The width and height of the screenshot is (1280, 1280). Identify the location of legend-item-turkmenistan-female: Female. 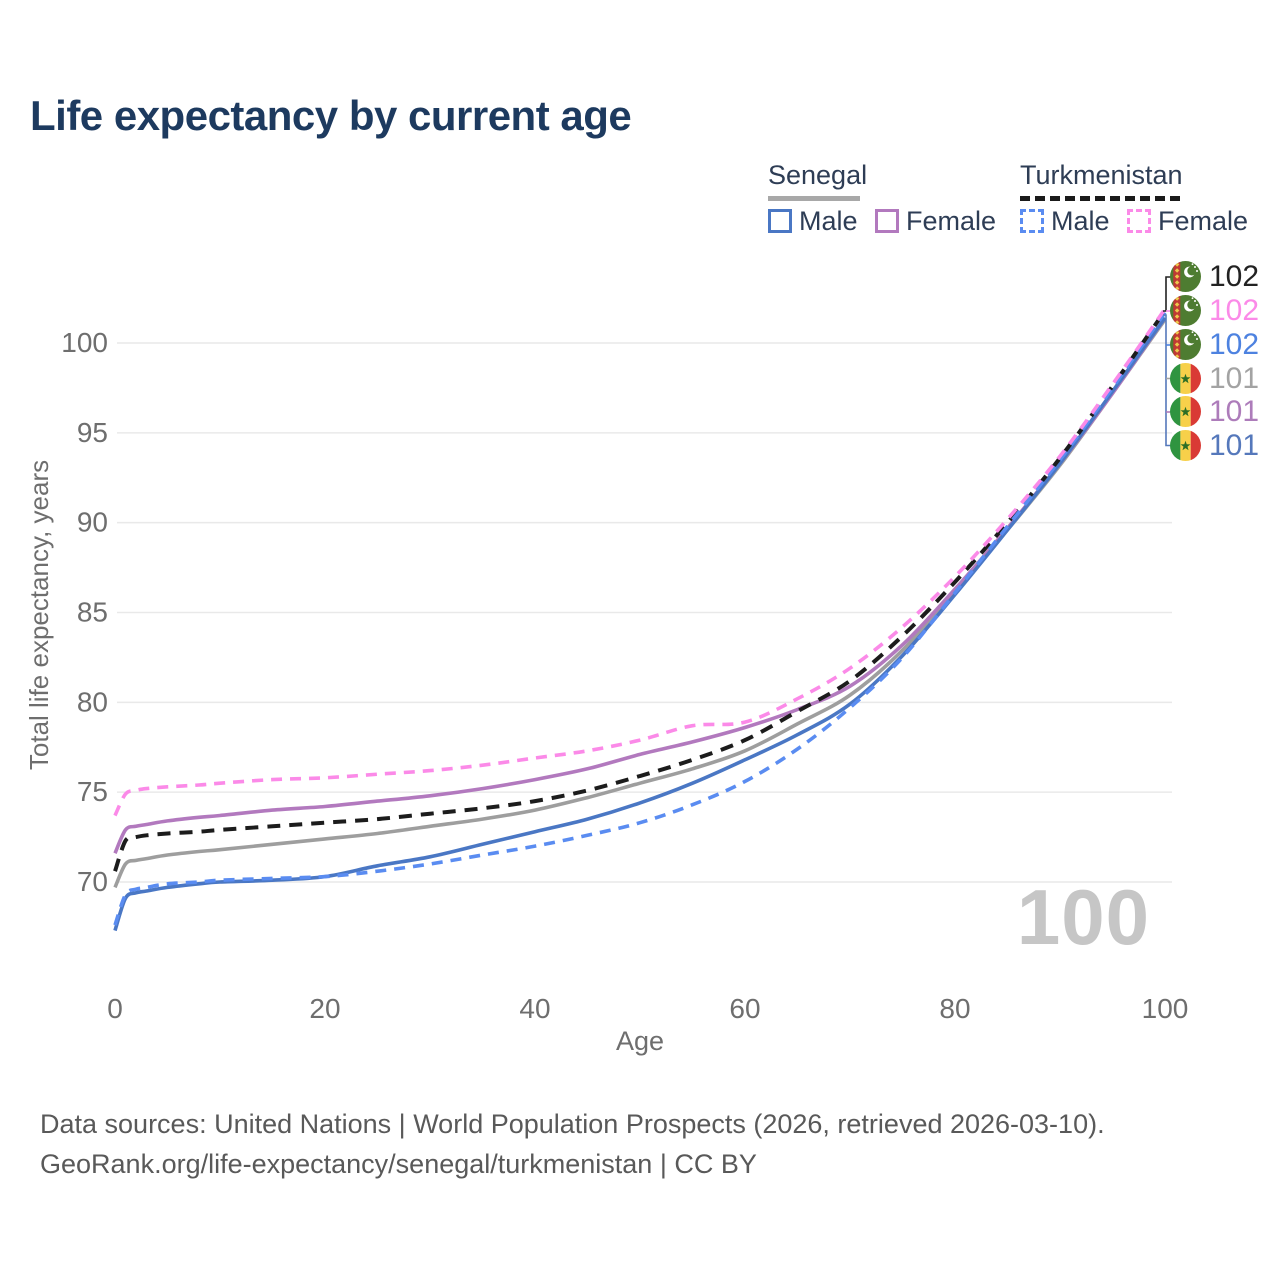
(1187, 221).